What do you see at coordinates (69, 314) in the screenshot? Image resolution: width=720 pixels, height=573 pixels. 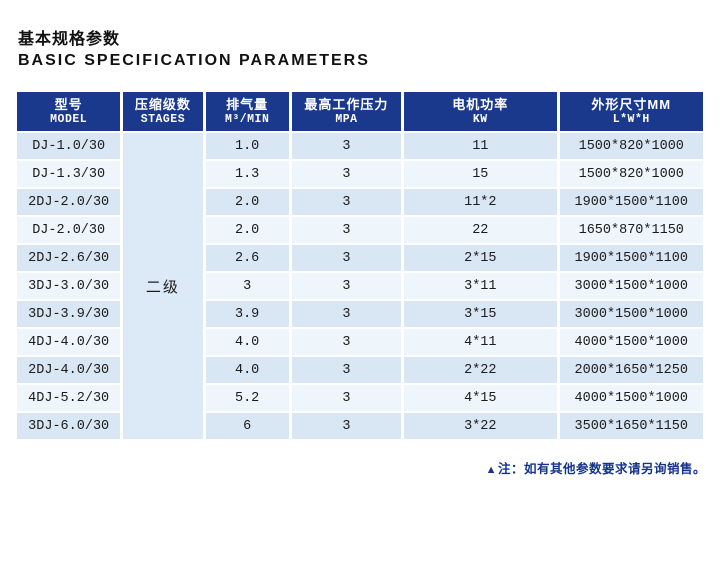 I see `model-cell: 3DJ-3.9/30` at bounding box center [69, 314].